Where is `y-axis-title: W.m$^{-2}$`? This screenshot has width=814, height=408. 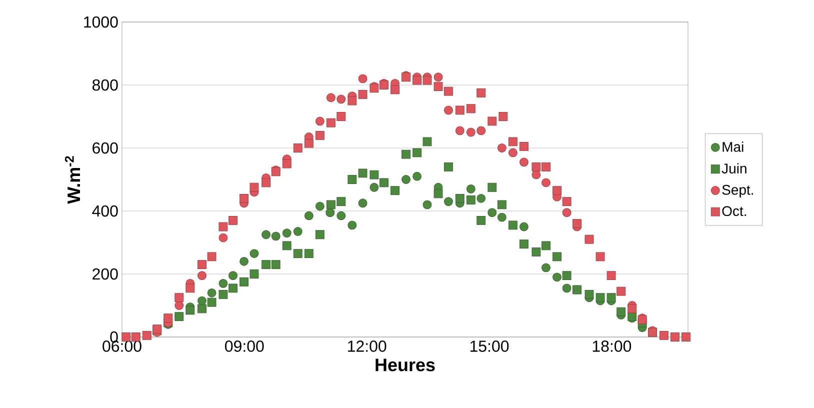 y-axis-title: W.m$^{-2}$ is located at coordinates (72, 180).